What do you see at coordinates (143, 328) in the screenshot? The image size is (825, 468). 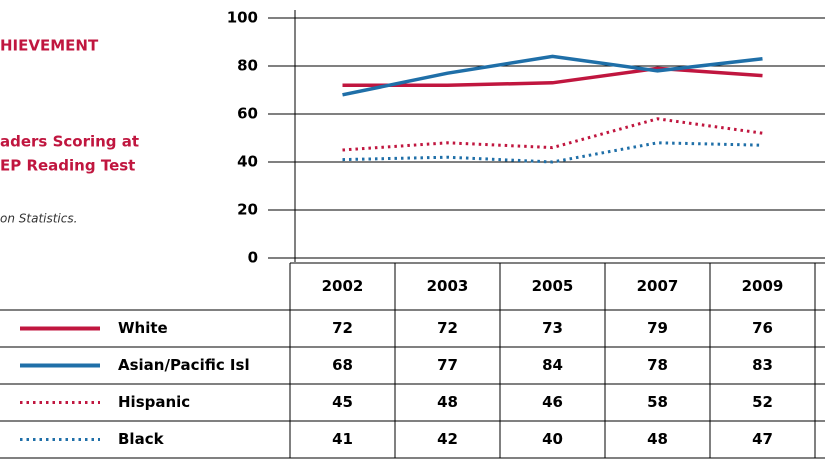 I see `legend-label: White` at bounding box center [143, 328].